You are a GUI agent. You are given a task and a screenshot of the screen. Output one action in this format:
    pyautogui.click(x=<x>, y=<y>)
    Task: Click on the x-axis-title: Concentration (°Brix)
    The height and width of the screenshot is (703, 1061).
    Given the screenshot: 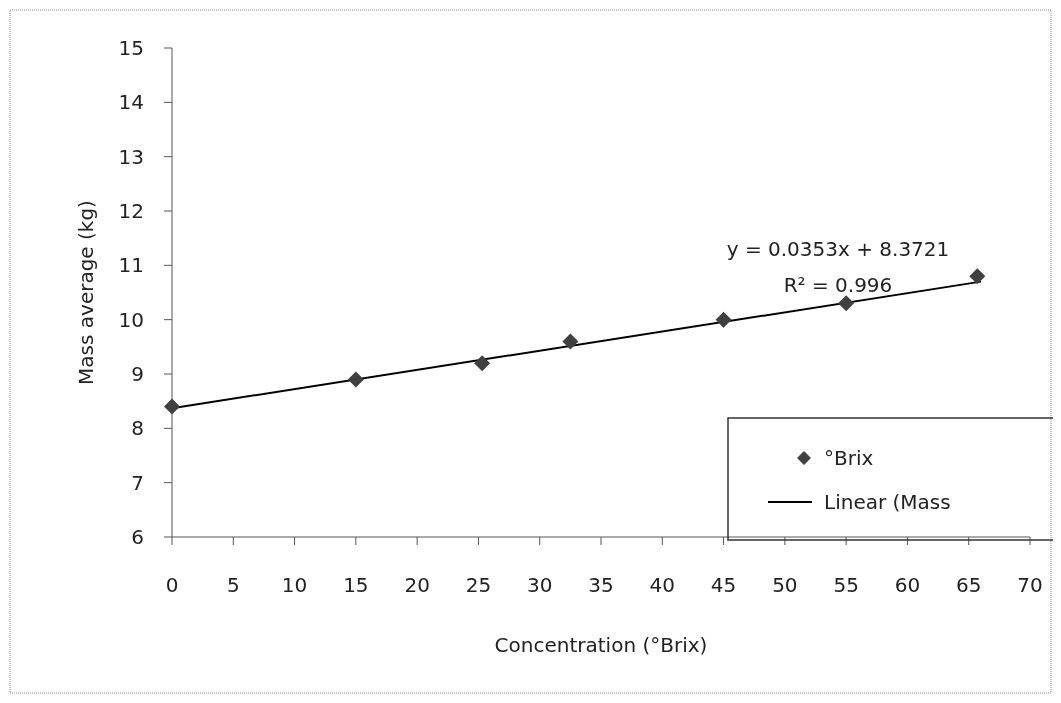 What is the action you would take?
    pyautogui.click(x=601, y=645)
    